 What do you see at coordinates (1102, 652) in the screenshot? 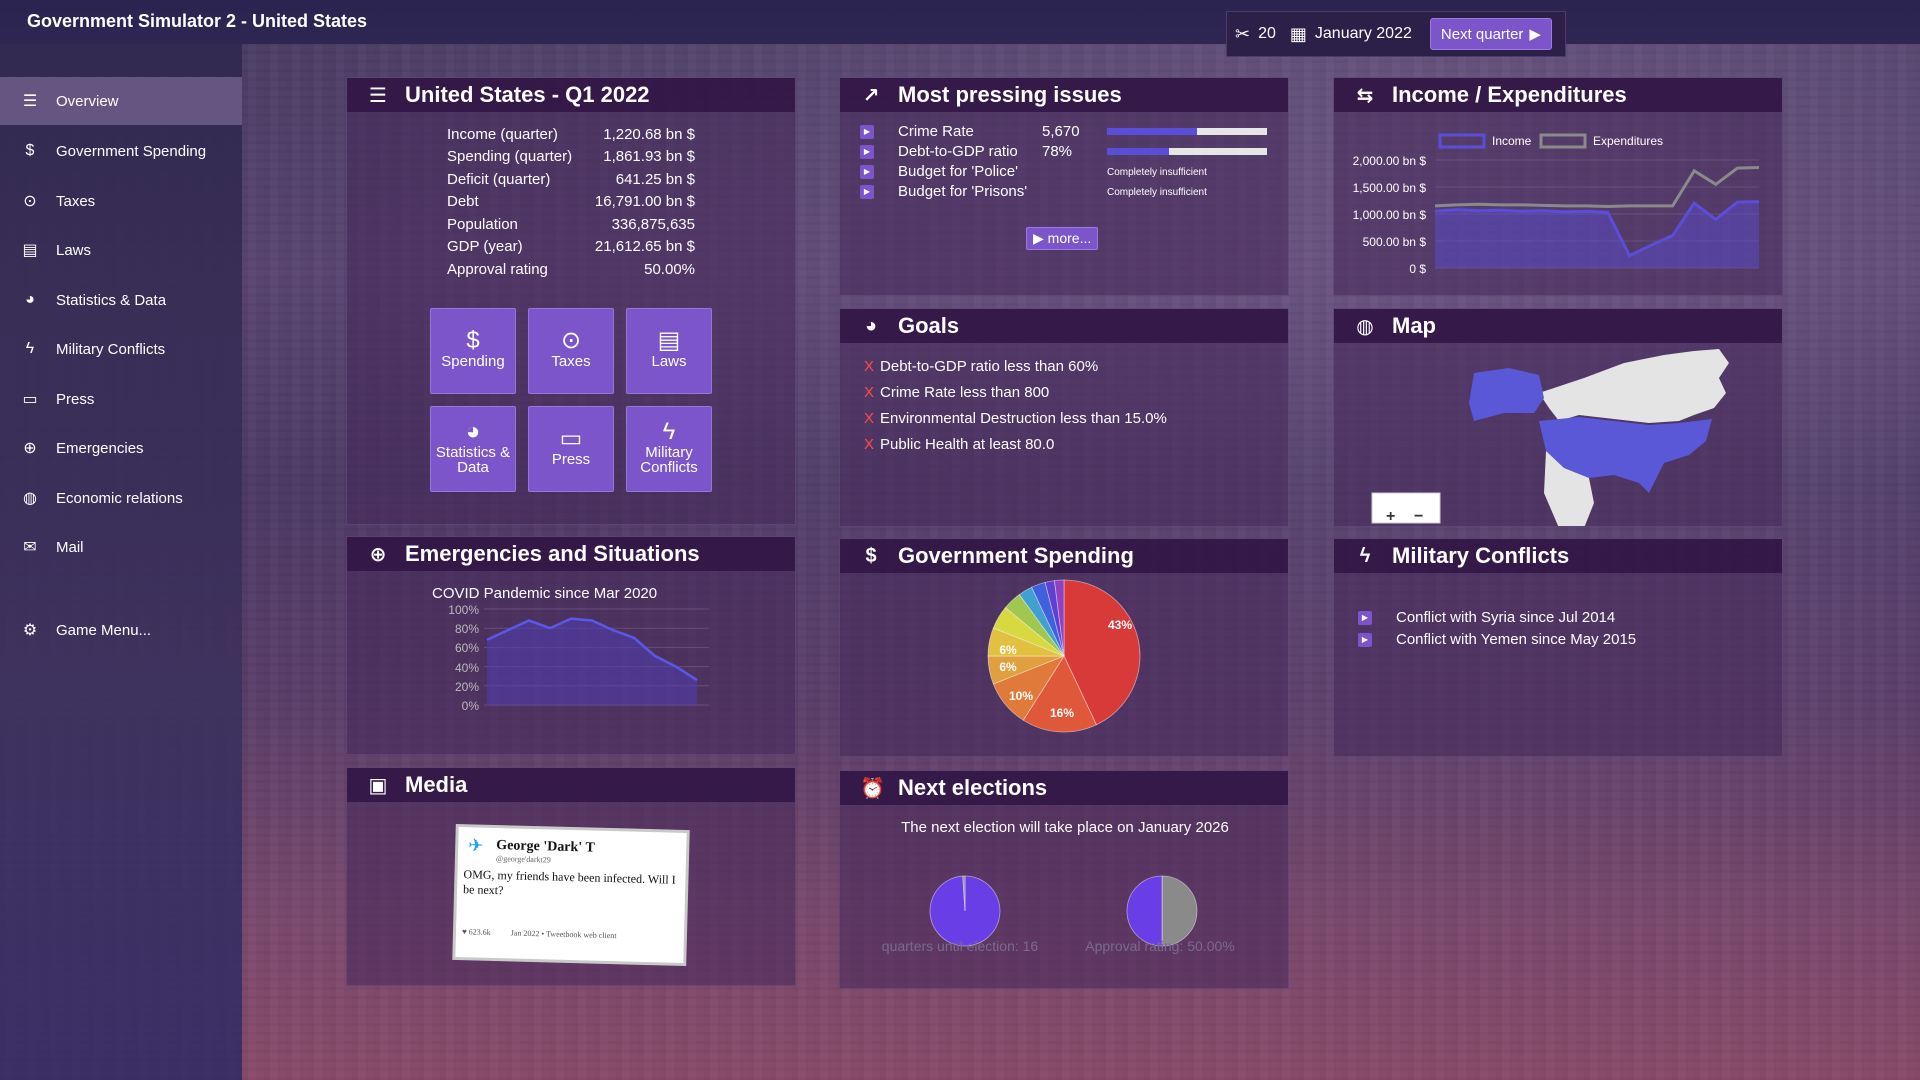
I see `spending-slice` at bounding box center [1102, 652].